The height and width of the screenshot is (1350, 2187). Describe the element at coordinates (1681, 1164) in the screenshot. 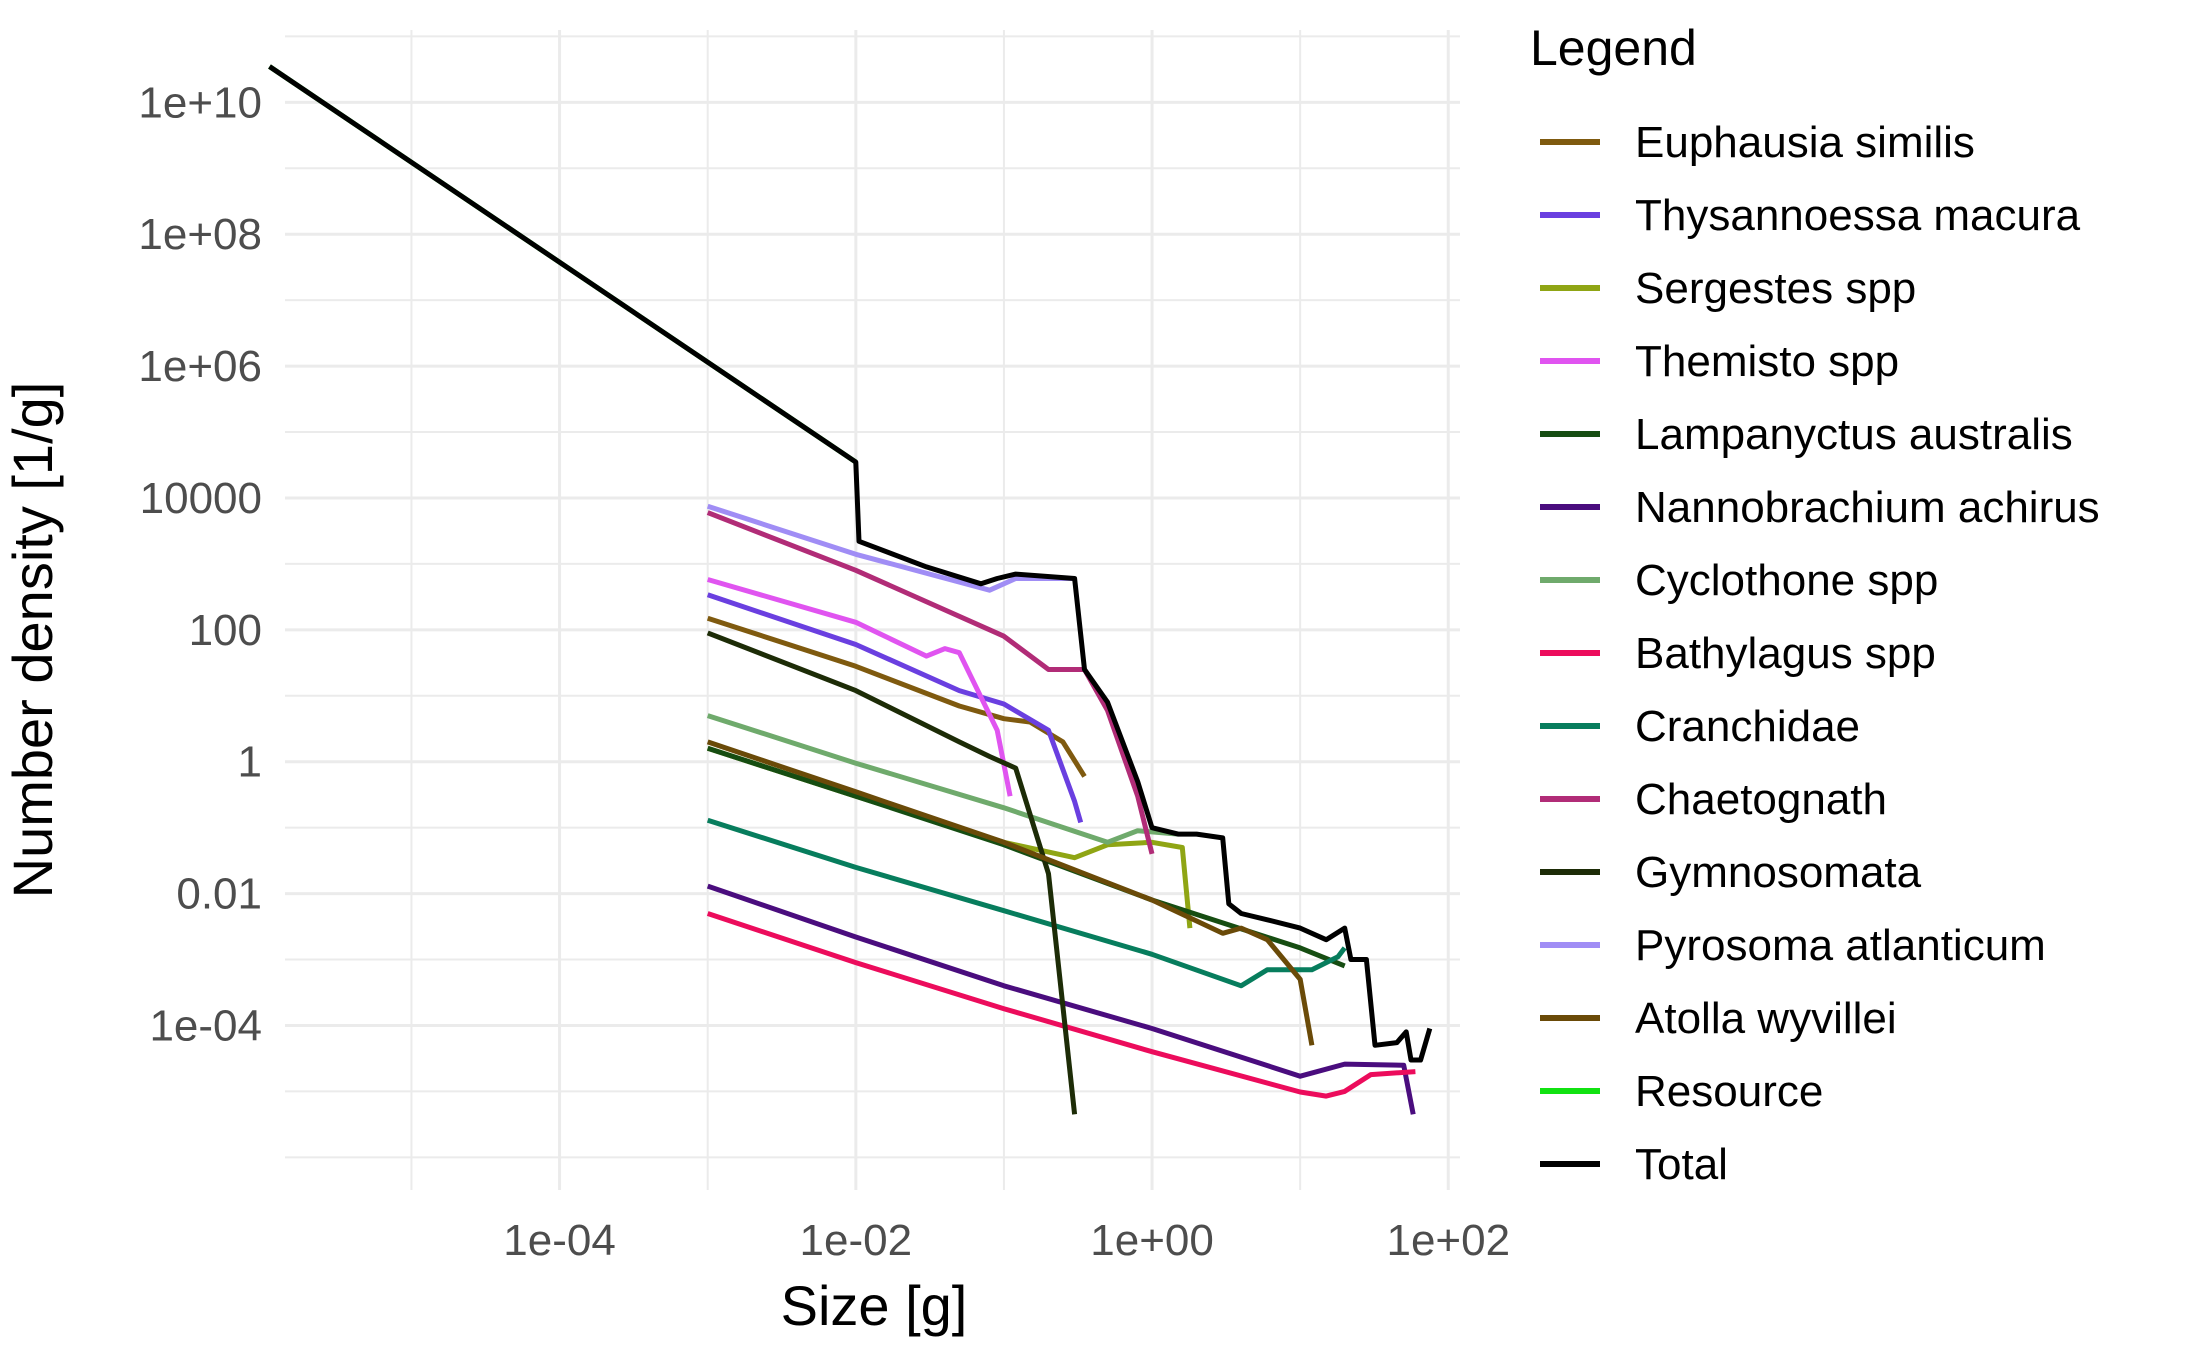

I see `legend-label-total: Total` at that location.